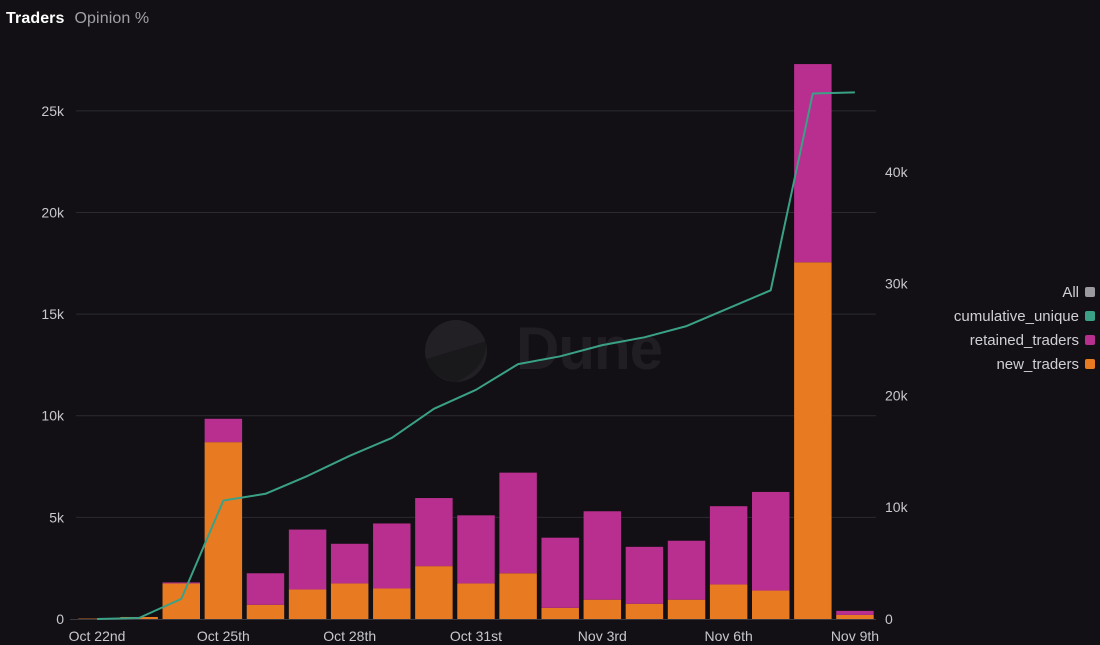  Describe the element at coordinates (855, 636) in the screenshot. I see `x-tick-label: Nov 9th` at that location.